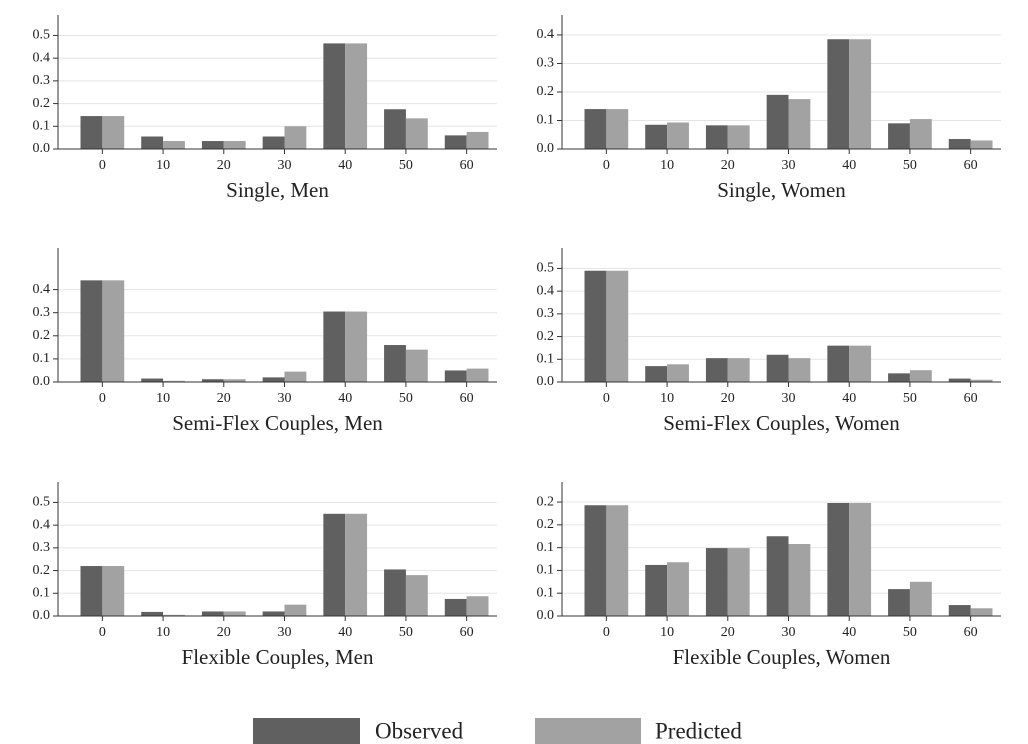  Describe the element at coordinates (781, 190) in the screenshot. I see `x-axis-title: Single, Women` at that location.